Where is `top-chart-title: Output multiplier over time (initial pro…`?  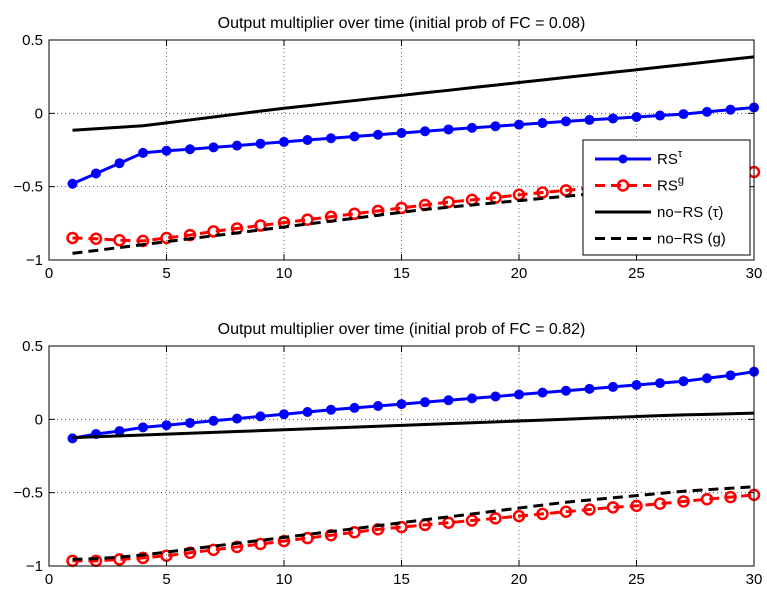 top-chart-title: Output multiplier over time (initial pro… is located at coordinates (402, 23).